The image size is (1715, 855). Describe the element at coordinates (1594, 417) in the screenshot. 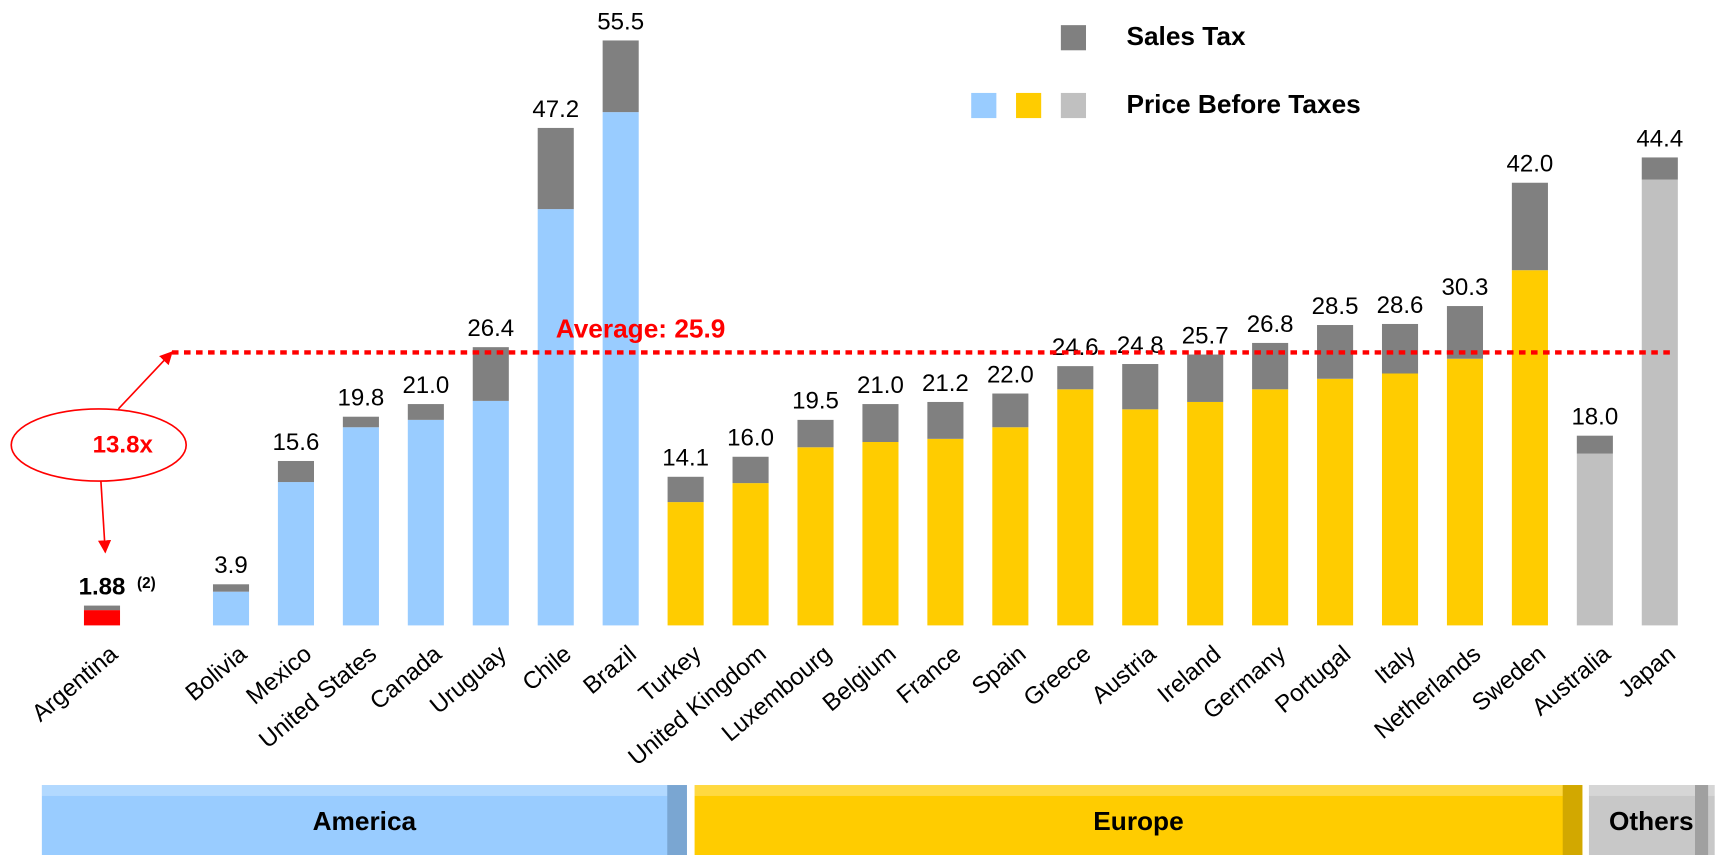

I see `total-label: 18.0` at that location.